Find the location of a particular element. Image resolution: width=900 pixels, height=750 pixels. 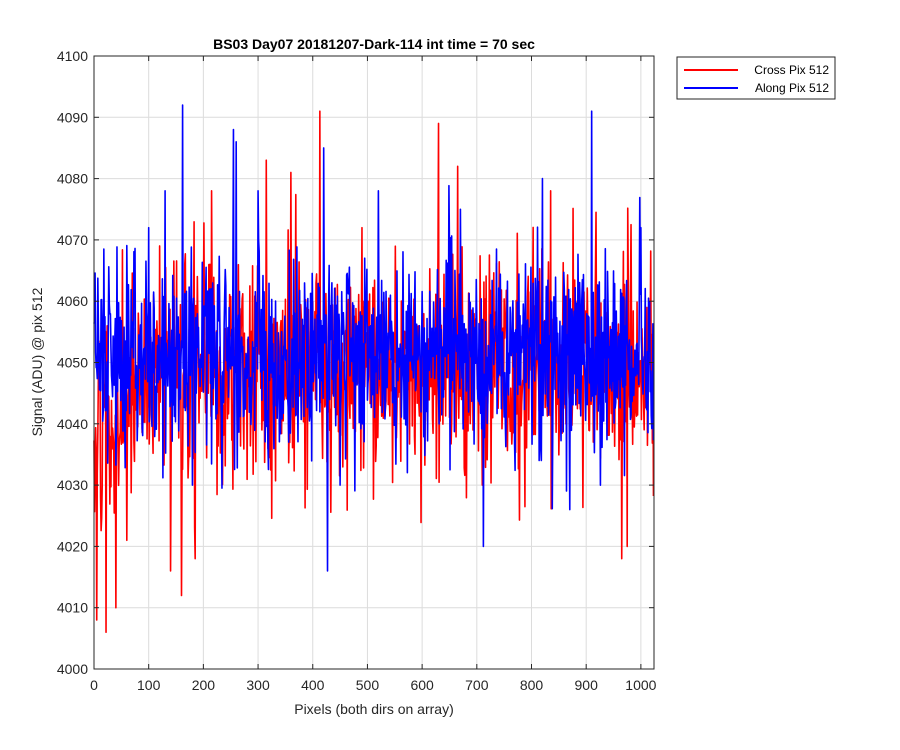

x-tick-label: 300 is located at coordinates (258, 685).